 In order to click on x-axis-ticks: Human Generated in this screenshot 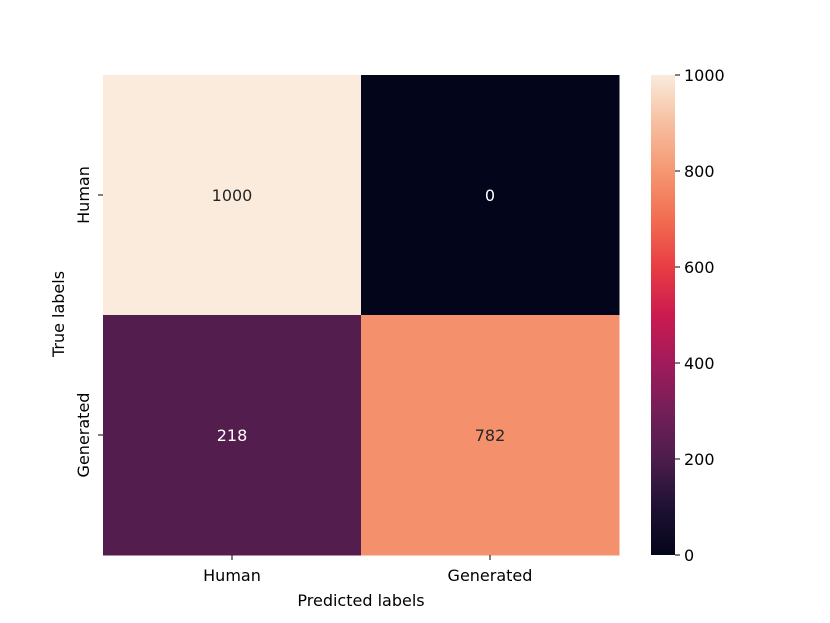, I will do `click(367, 570)`.